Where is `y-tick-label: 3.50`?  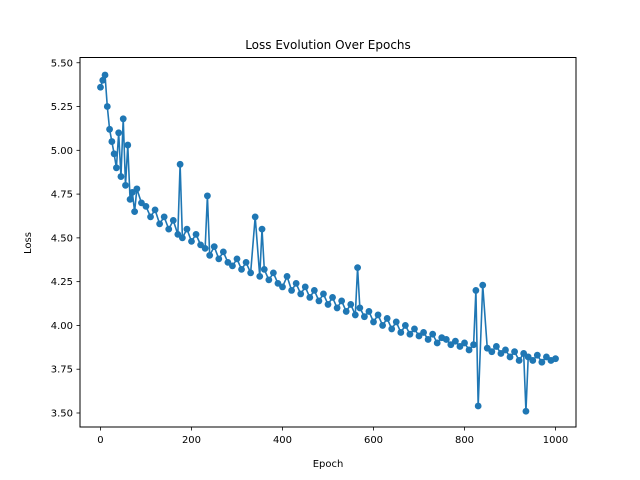 y-tick-label: 3.50 is located at coordinates (62, 413).